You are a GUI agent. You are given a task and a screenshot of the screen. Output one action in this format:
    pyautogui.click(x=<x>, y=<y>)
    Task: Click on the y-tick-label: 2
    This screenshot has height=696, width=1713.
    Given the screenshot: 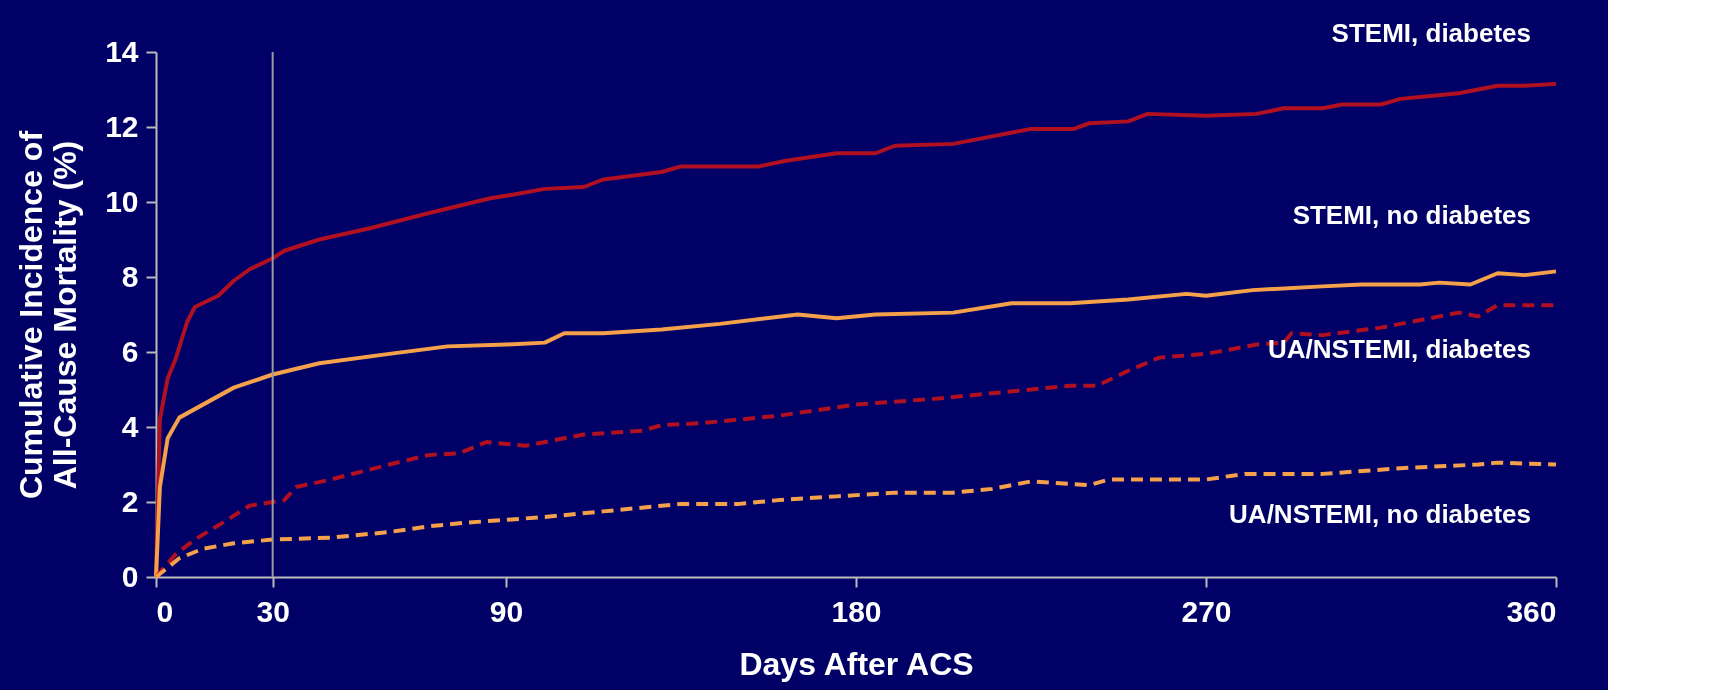 What is the action you would take?
    pyautogui.click(x=130, y=501)
    